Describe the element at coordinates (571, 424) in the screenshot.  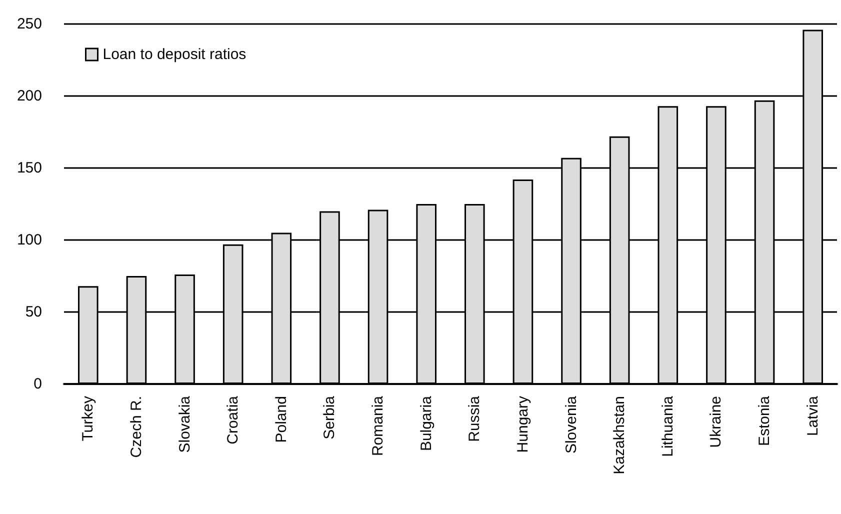
I see `x-tick-label: Slovenia` at that location.